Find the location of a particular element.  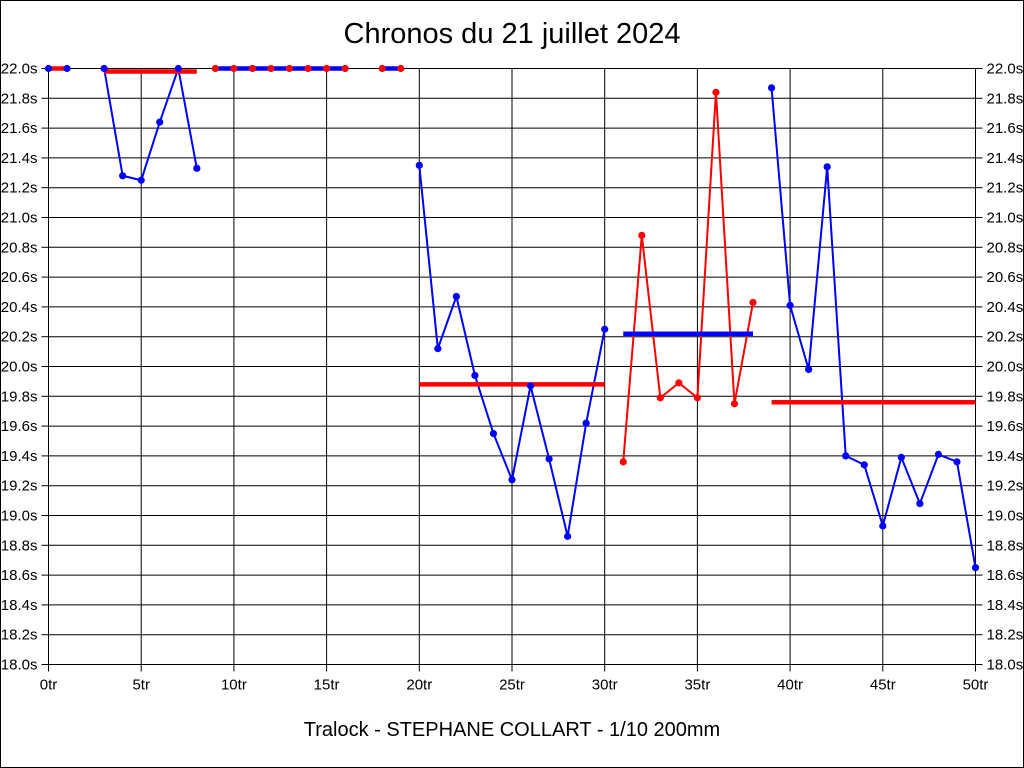

y-axis-label-left: 21.4s is located at coordinates (19, 158).